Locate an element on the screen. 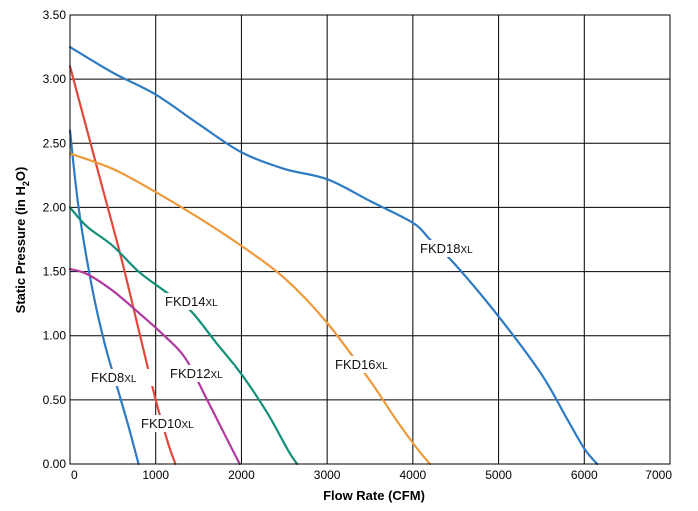  y-axis-title-main: Static Pressure (in H is located at coordinates (20, 249).